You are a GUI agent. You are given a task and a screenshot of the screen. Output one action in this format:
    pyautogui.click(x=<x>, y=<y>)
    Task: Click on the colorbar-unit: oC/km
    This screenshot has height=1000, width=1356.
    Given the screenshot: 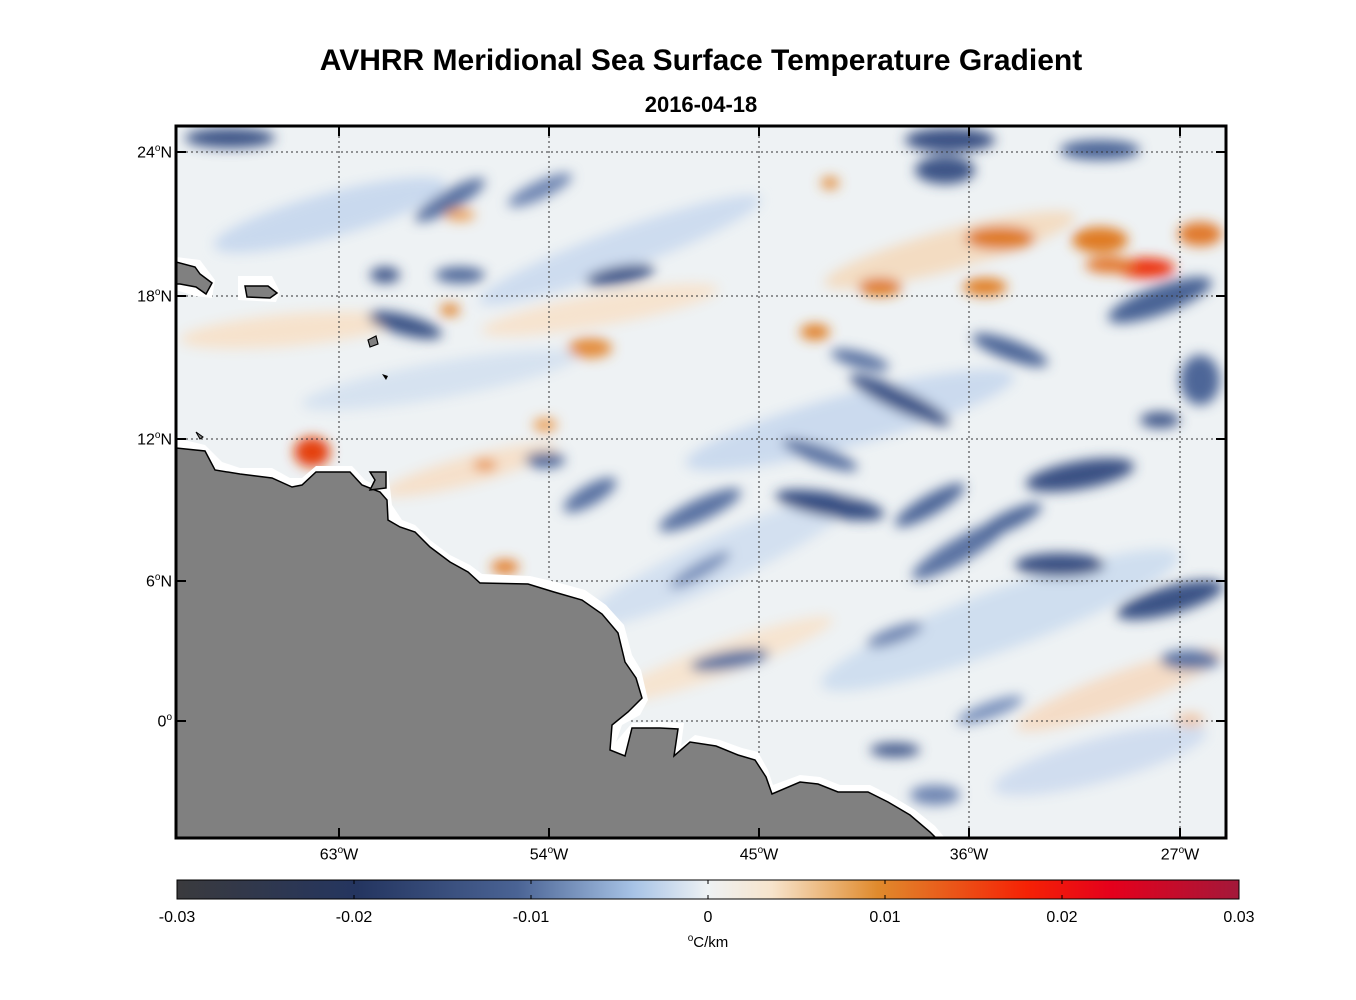 What is the action you would take?
    pyautogui.click(x=708, y=942)
    